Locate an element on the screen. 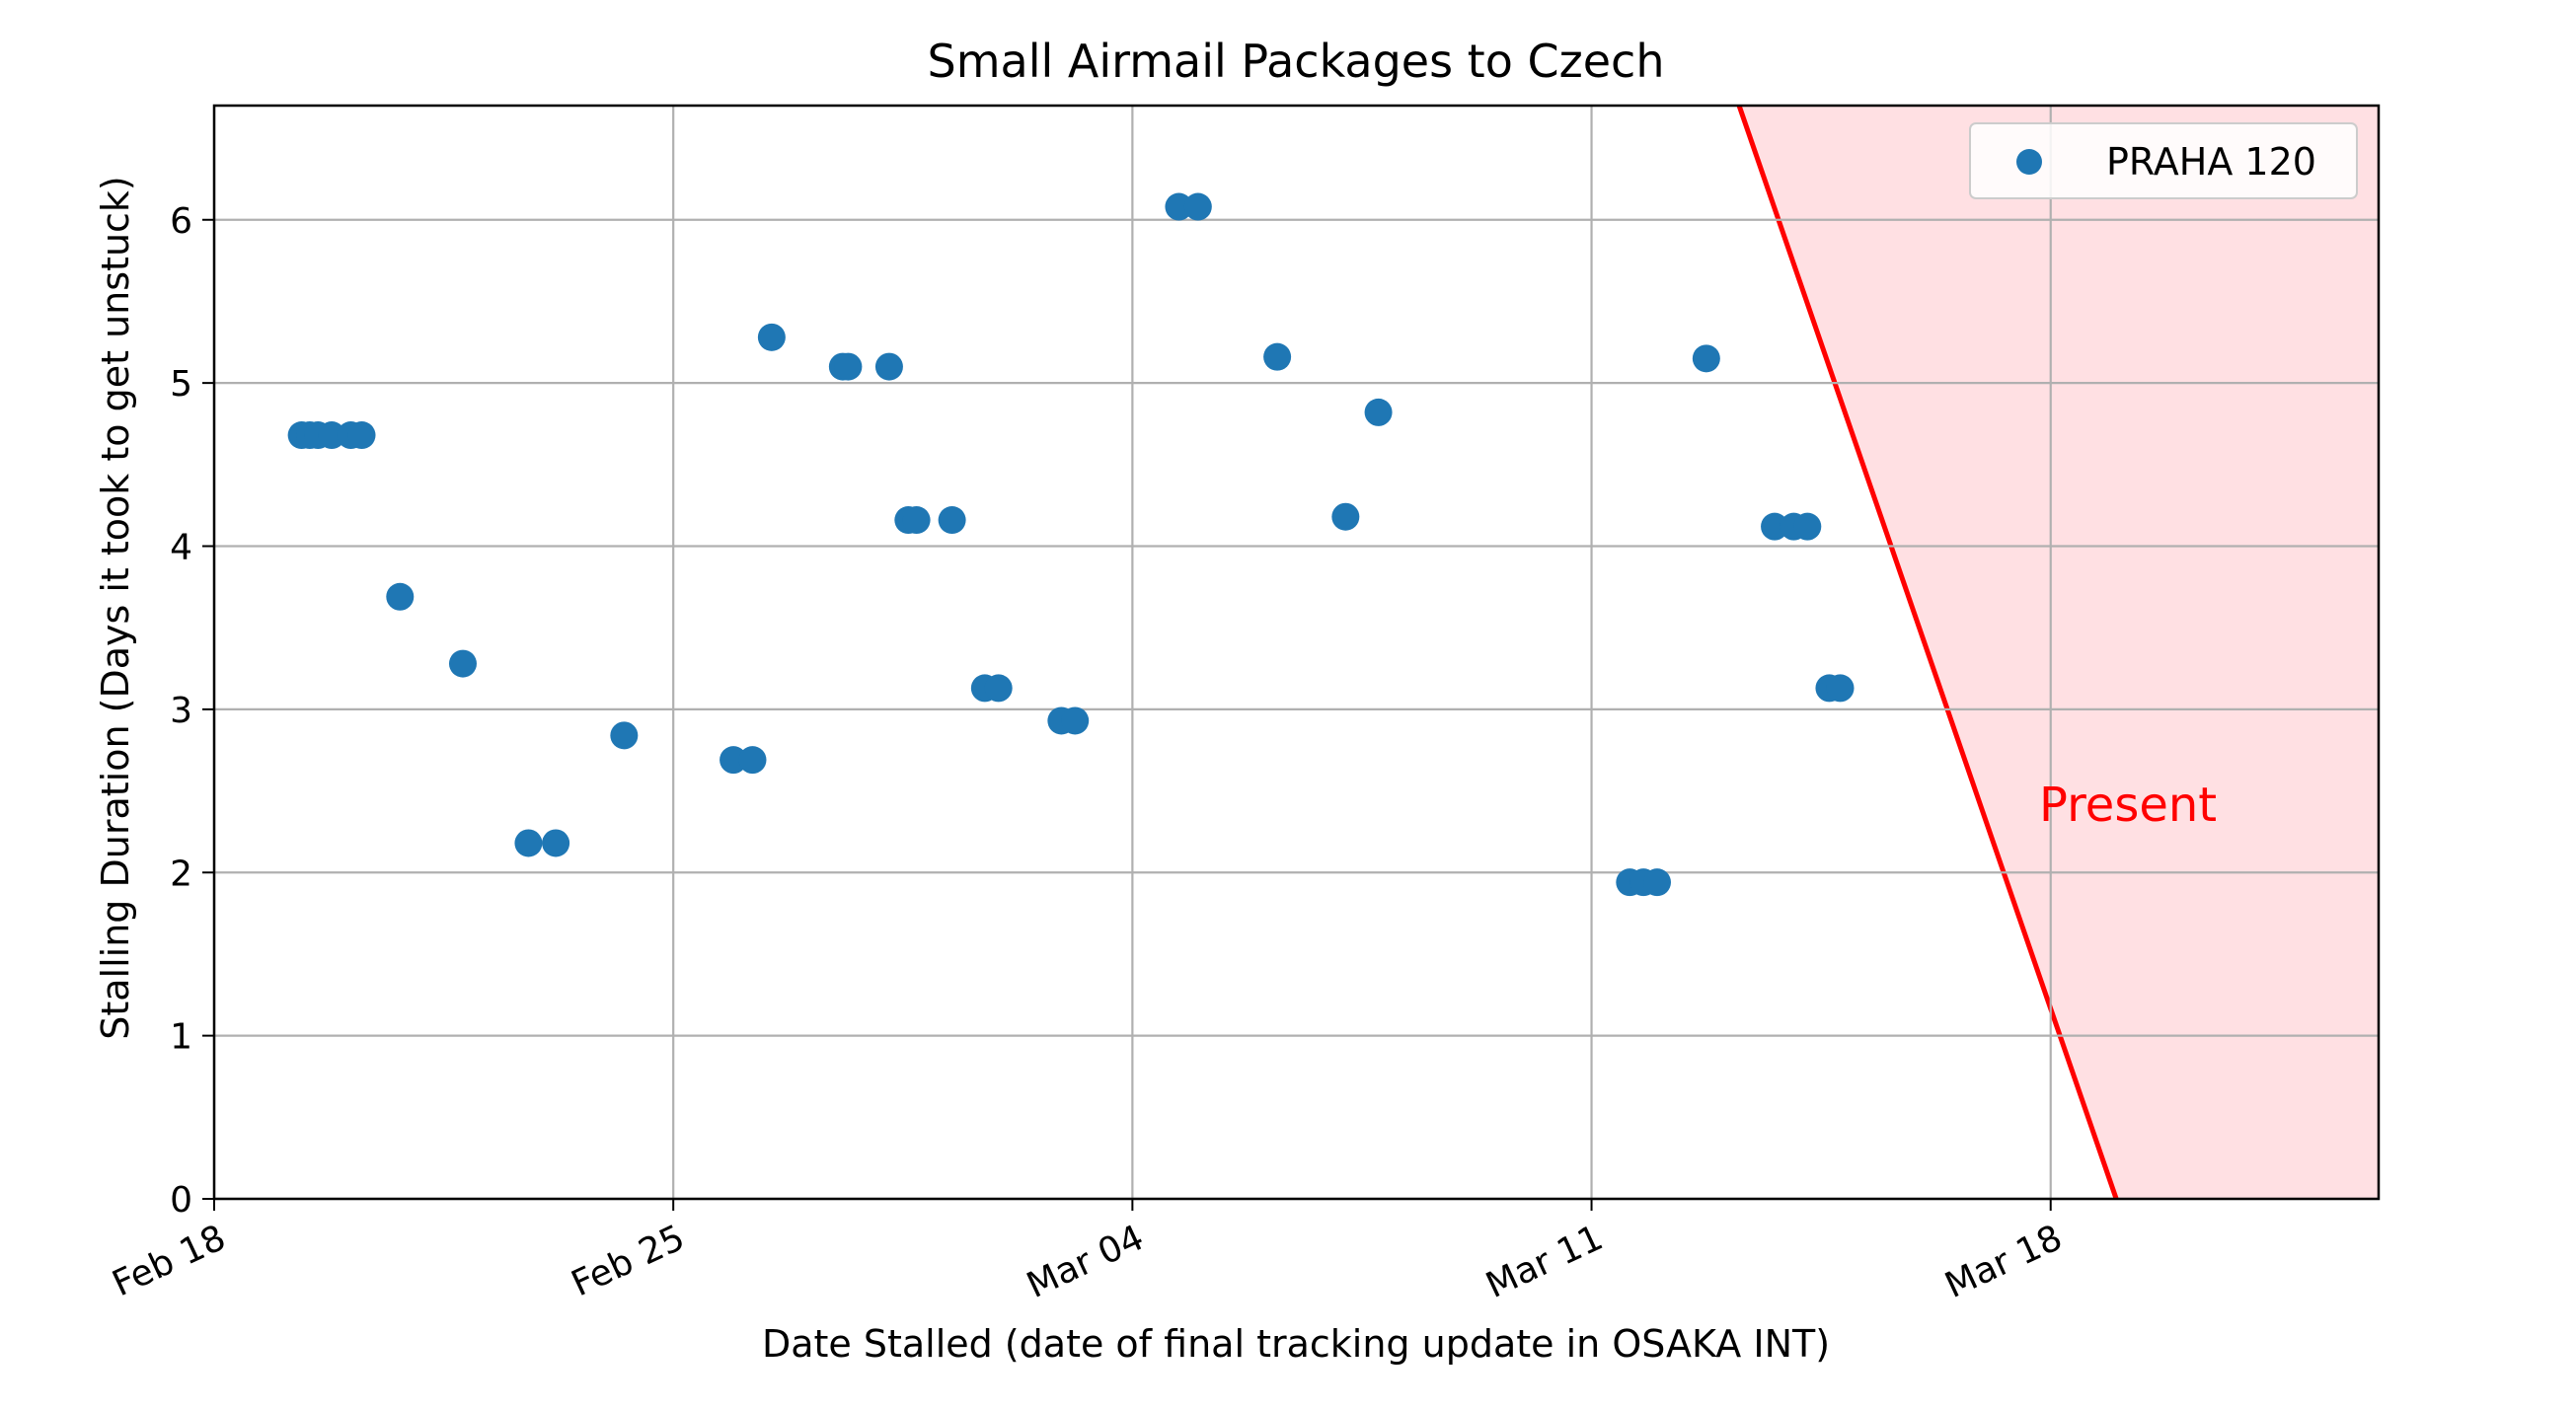  x-tick-label: Mar 04 is located at coordinates (1086, 1262).